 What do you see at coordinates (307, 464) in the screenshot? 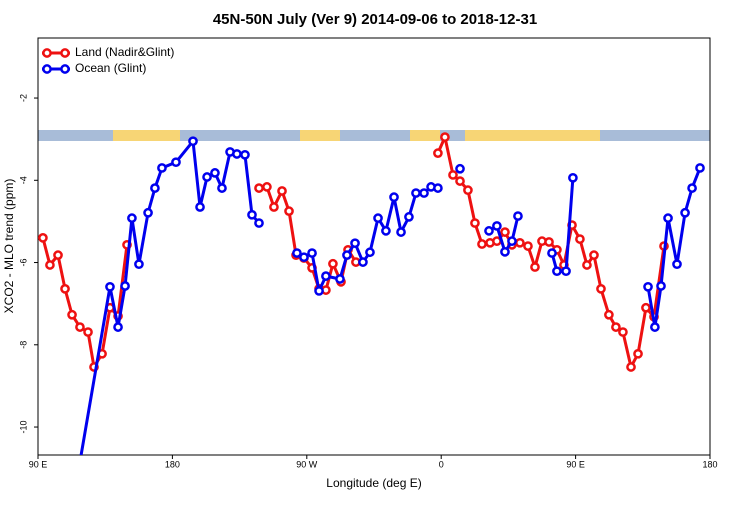
I see `x-tick-label: 90 W` at bounding box center [307, 464].